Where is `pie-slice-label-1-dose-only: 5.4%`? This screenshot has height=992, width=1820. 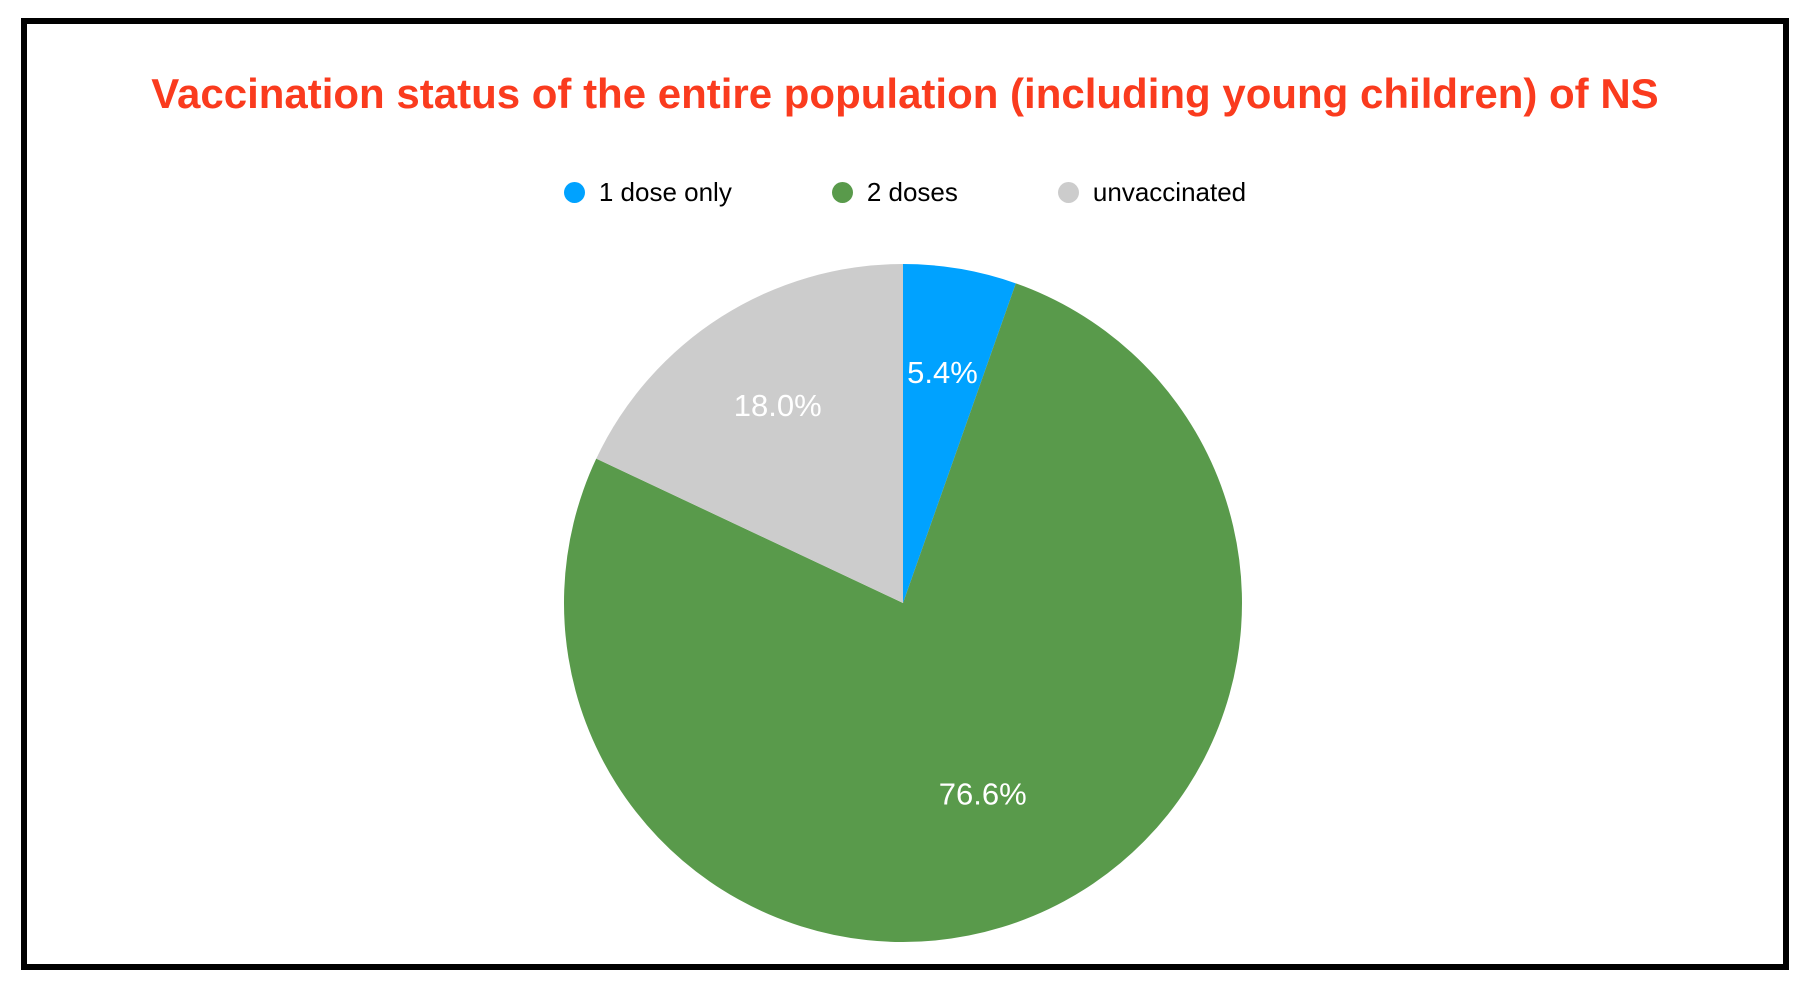
pie-slice-label-1-dose-only: 5.4% is located at coordinates (942, 372).